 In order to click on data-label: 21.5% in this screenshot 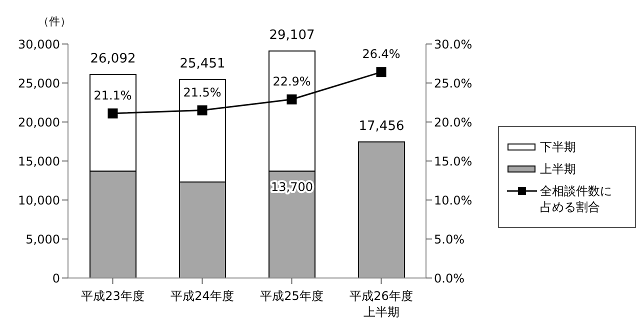, I will do `click(202, 92)`.